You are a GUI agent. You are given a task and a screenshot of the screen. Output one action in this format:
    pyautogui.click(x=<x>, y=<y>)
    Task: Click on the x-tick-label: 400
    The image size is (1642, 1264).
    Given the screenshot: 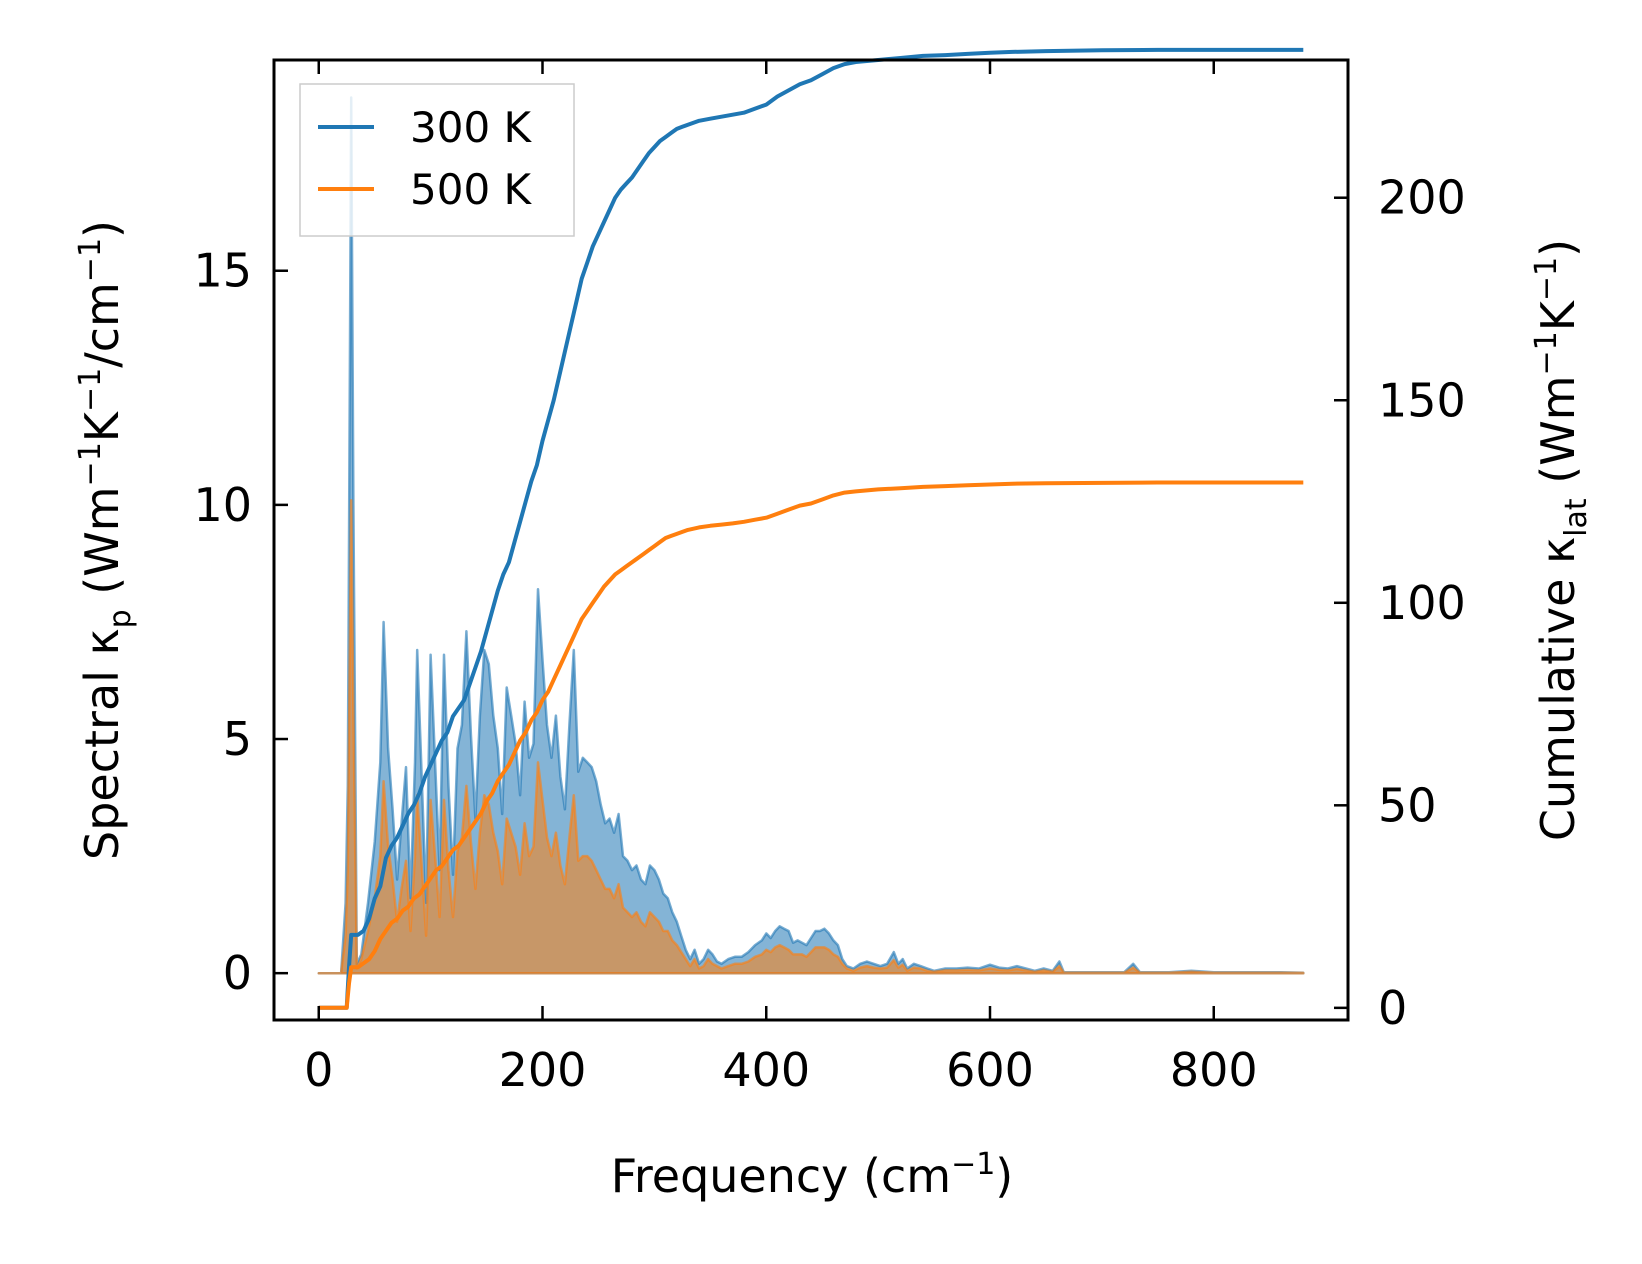 What is the action you would take?
    pyautogui.click(x=766, y=1070)
    